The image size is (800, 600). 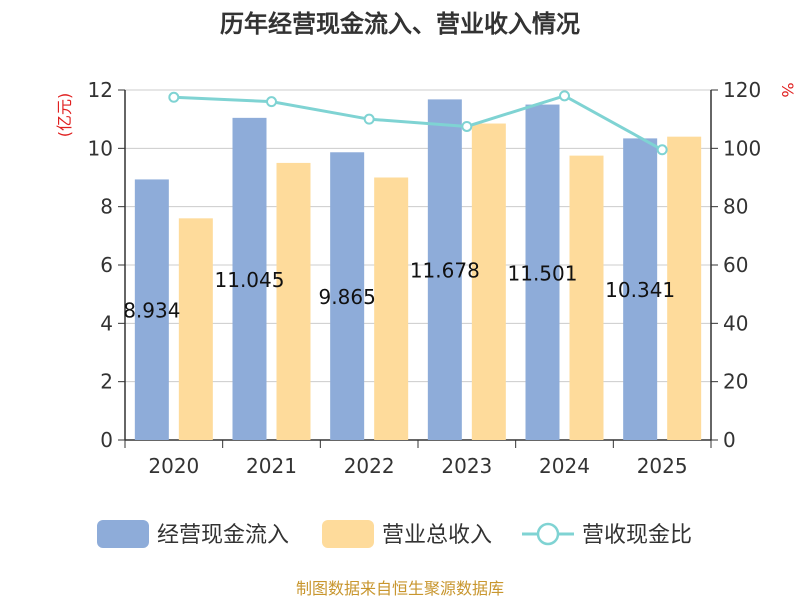 I want to click on ratio-line-series, so click(x=418, y=123).